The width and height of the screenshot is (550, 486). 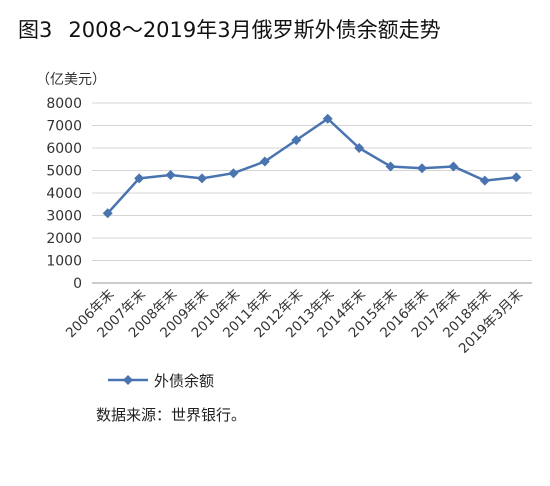 What do you see at coordinates (254, 30) in the screenshot?
I see `figure-title-text: 2008～2019年3月俄罗斯外债余额走势` at bounding box center [254, 30].